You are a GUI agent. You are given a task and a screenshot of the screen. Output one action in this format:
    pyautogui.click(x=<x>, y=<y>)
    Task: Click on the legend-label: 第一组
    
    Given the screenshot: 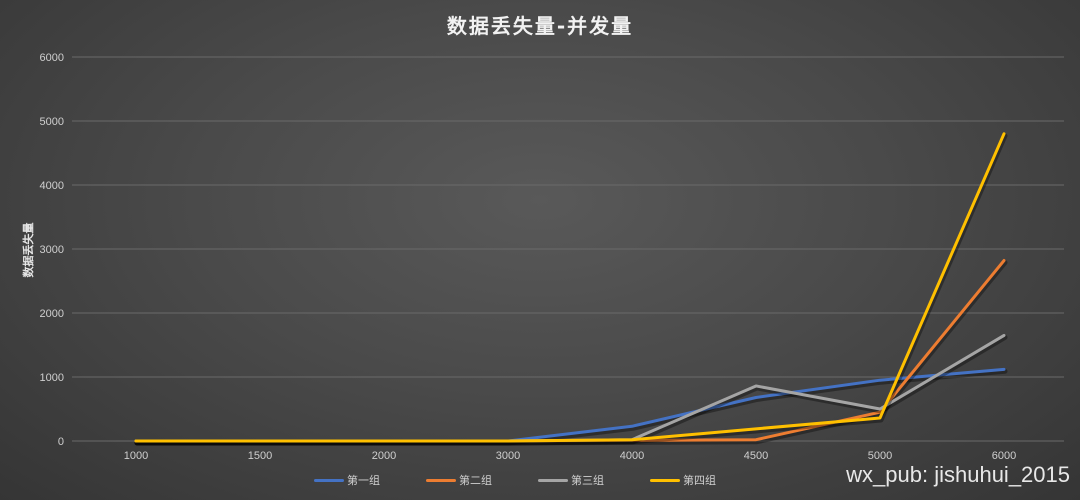 What is the action you would take?
    pyautogui.click(x=363, y=480)
    